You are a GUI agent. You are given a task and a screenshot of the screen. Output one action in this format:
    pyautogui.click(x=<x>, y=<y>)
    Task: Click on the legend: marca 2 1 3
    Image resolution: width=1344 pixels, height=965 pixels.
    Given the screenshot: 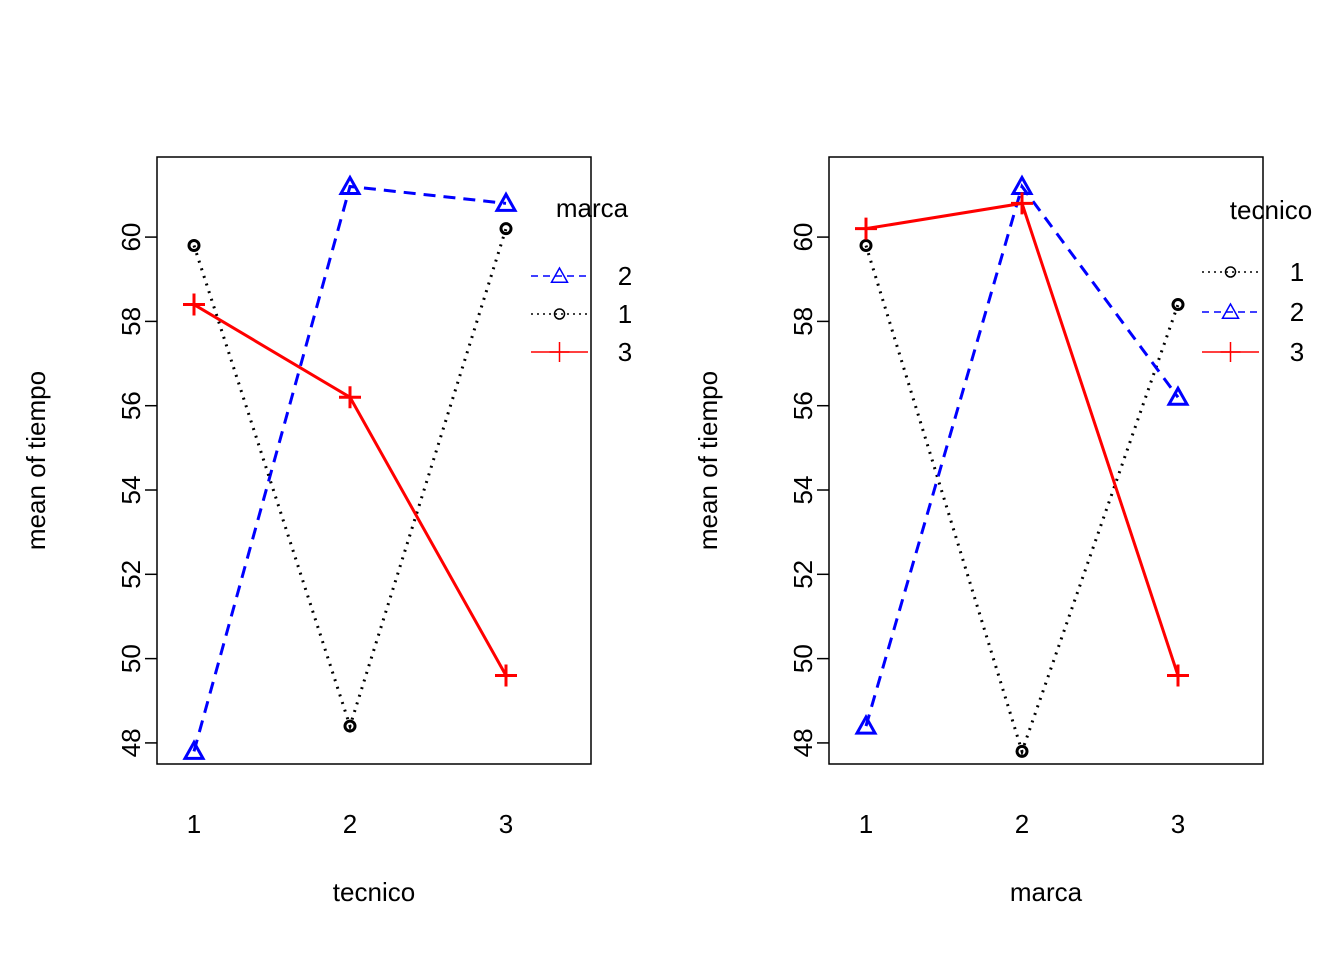 What is the action you would take?
    pyautogui.click(x=581, y=280)
    